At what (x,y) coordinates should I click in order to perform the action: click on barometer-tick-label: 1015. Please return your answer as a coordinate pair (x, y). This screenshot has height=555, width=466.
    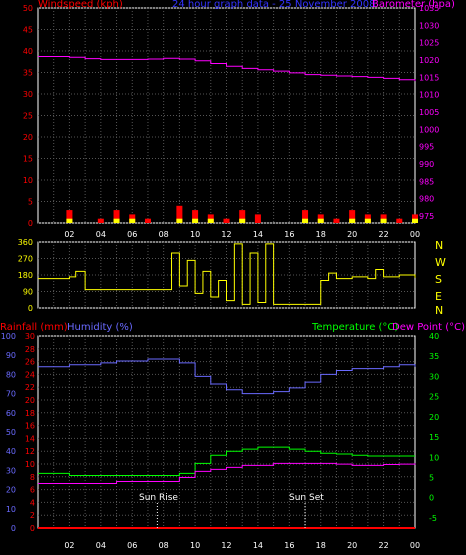
    Looking at the image, I should click on (429, 77).